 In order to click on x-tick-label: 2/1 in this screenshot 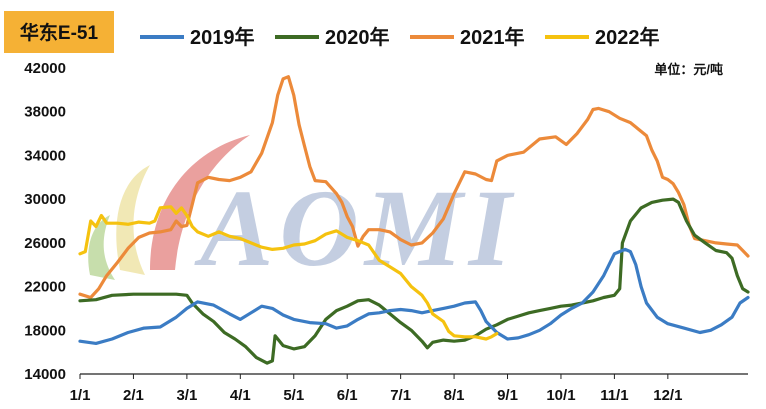, I will do `click(133, 395)`.